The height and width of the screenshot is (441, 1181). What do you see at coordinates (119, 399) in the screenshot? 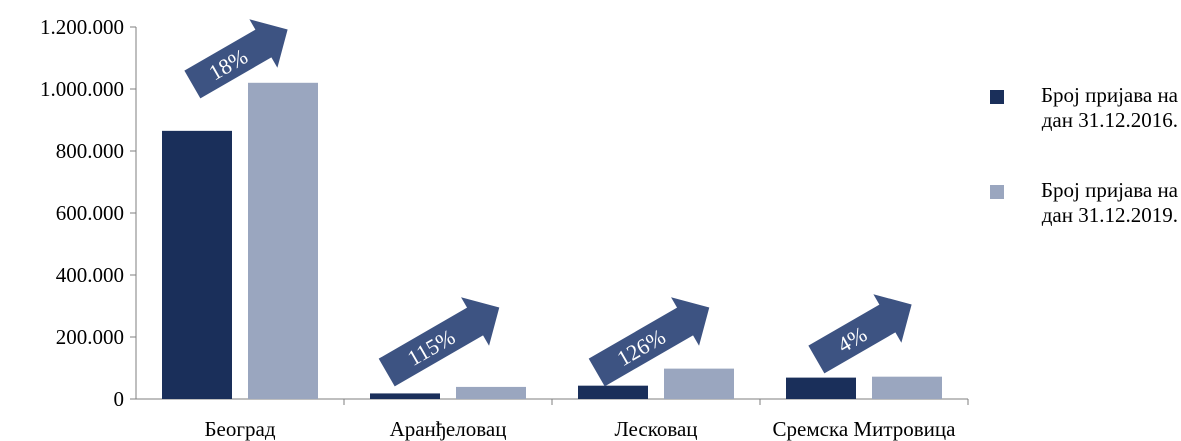
I see `y-tick-label: 0` at bounding box center [119, 399].